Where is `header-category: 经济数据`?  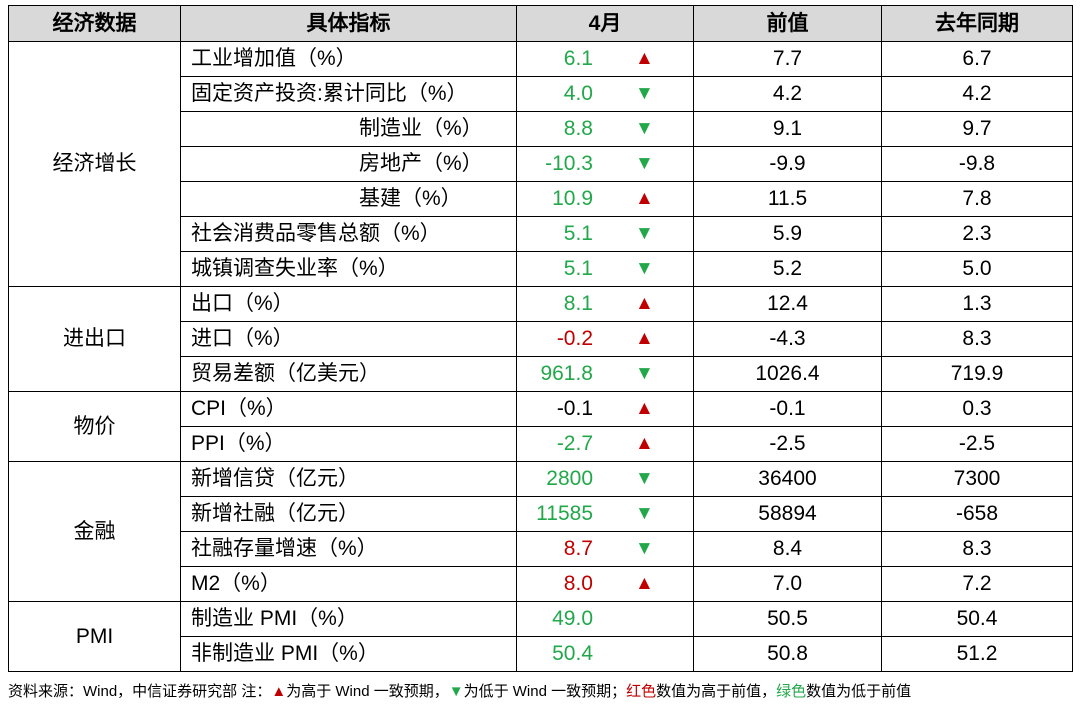 header-category: 经济数据 is located at coordinates (94, 23).